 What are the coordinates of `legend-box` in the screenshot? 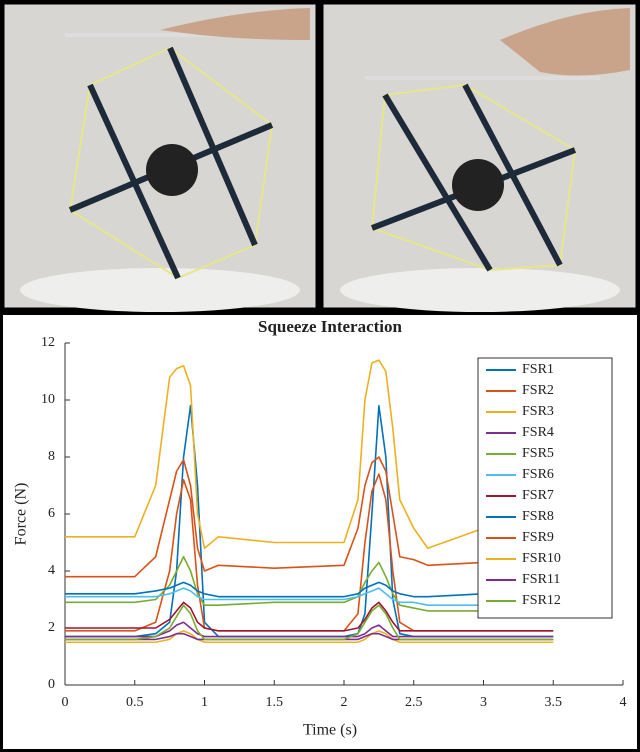 It's located at (545, 488).